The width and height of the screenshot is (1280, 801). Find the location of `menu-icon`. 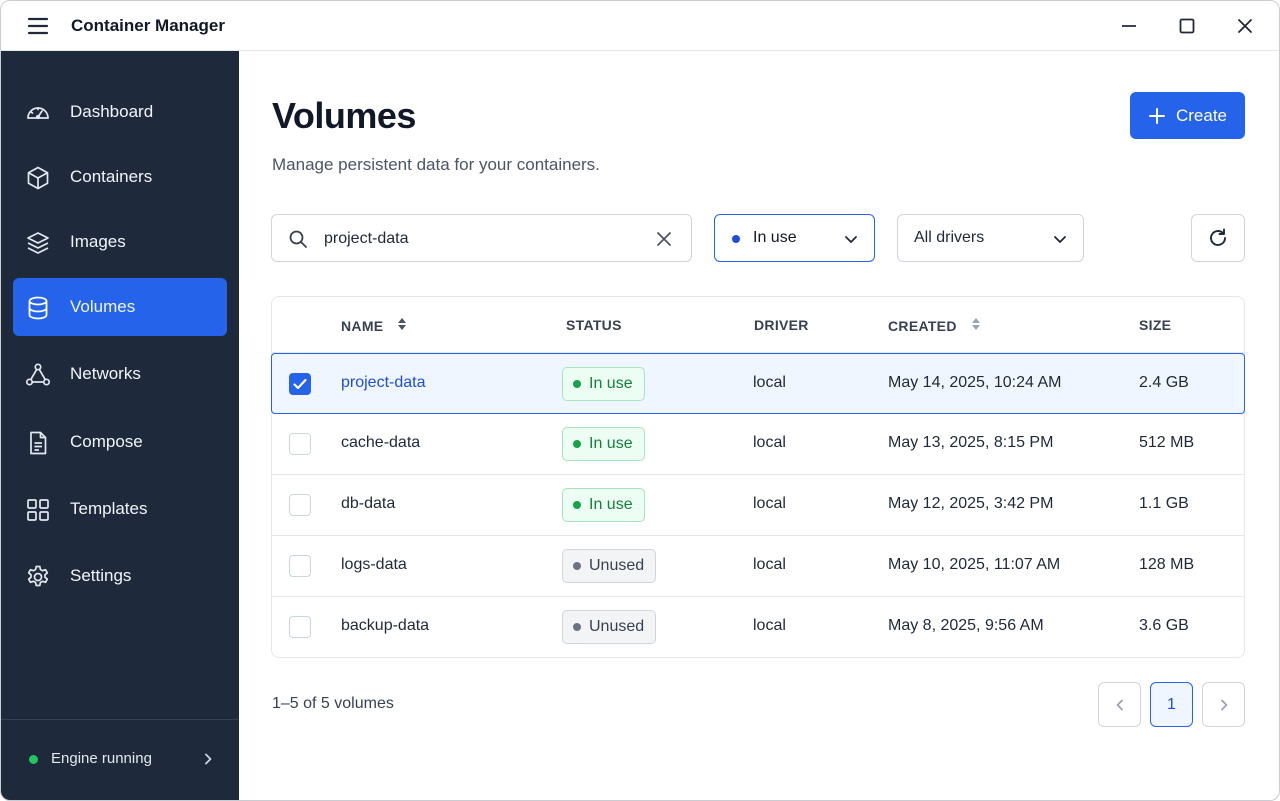

menu-icon is located at coordinates (39, 26).